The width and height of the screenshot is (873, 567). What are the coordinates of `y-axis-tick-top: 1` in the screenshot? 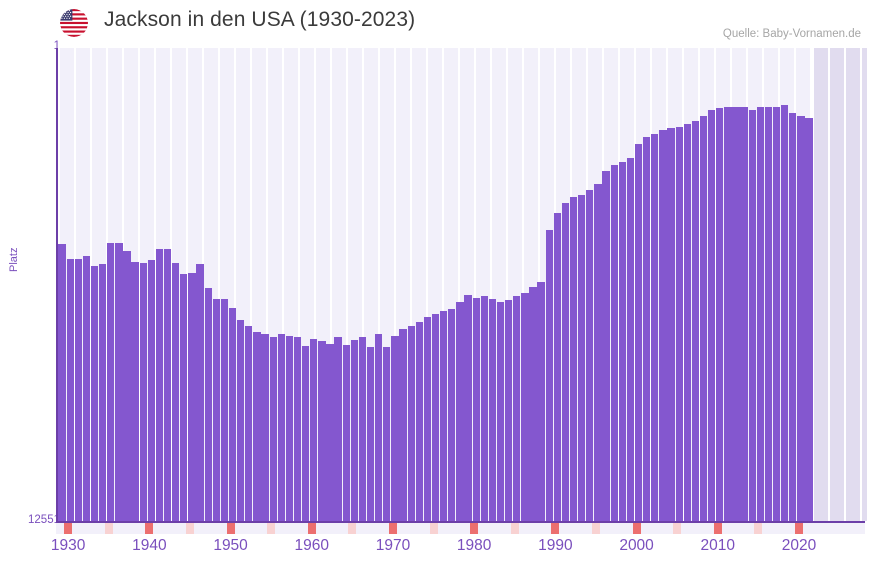 It's located at (56, 46).